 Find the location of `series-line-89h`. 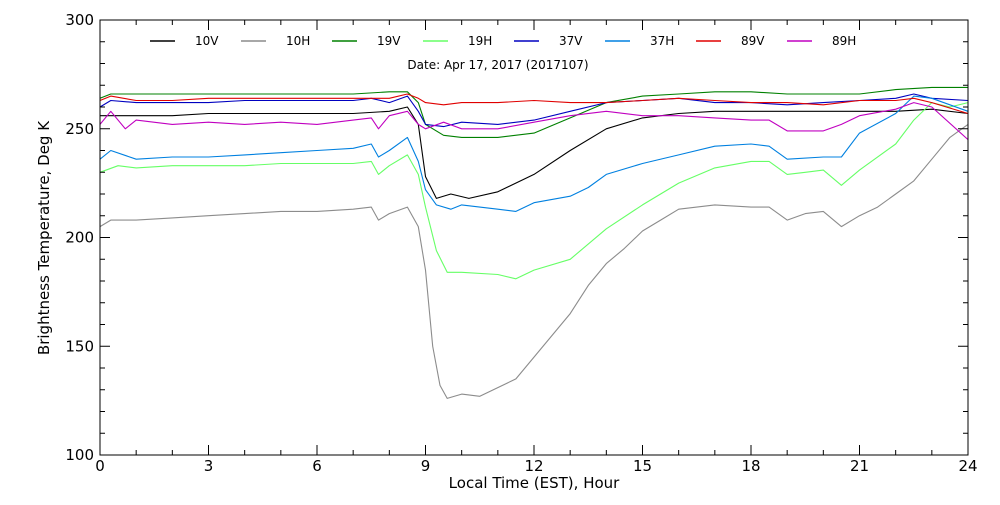

series-line-89h is located at coordinates (534, 121).